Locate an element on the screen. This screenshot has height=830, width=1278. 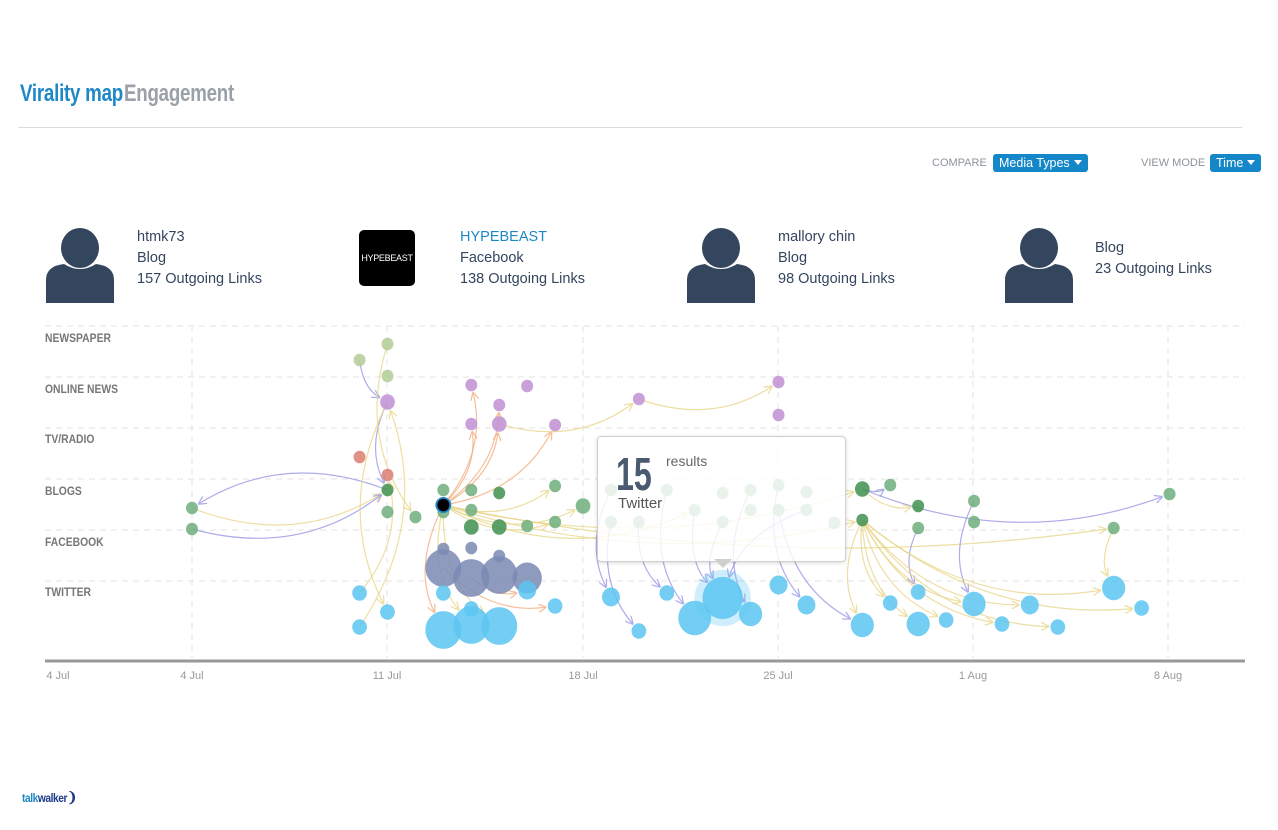
lane-label-facebook: FACEBOOK is located at coordinates (74, 543).